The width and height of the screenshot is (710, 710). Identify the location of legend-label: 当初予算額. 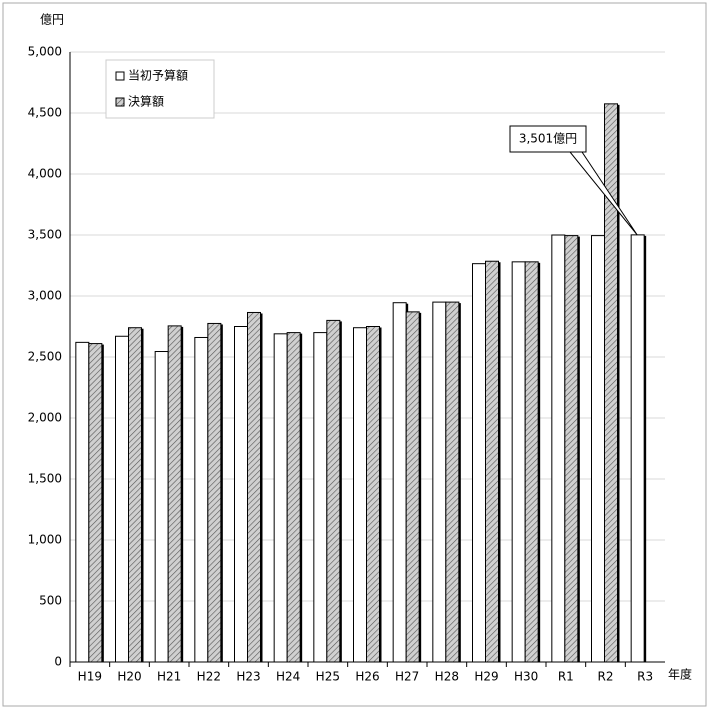
(158, 75).